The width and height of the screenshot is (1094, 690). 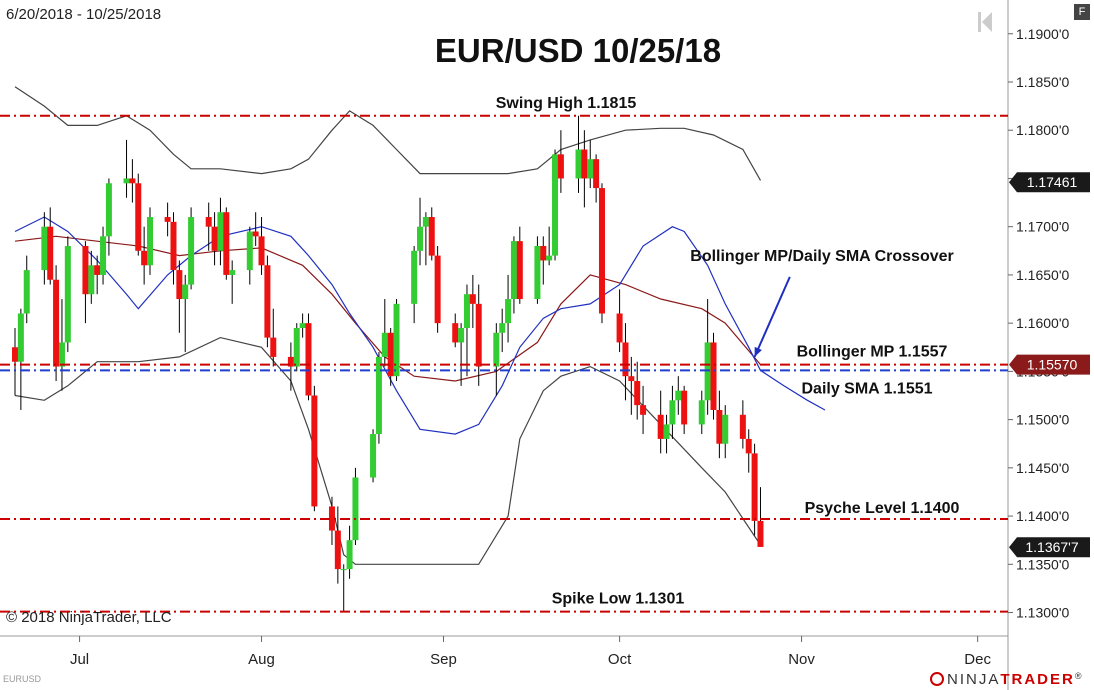 I want to click on date-range-label: 6/20/2018 - 10/25/2018, so click(x=84, y=14).